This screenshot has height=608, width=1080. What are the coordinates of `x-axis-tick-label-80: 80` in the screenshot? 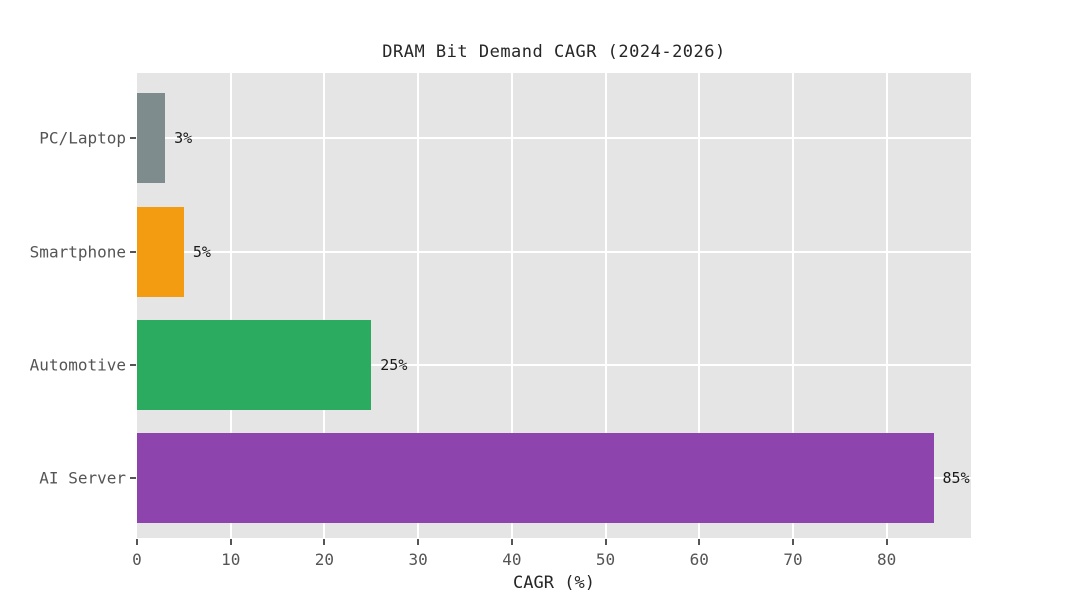 It's located at (887, 559).